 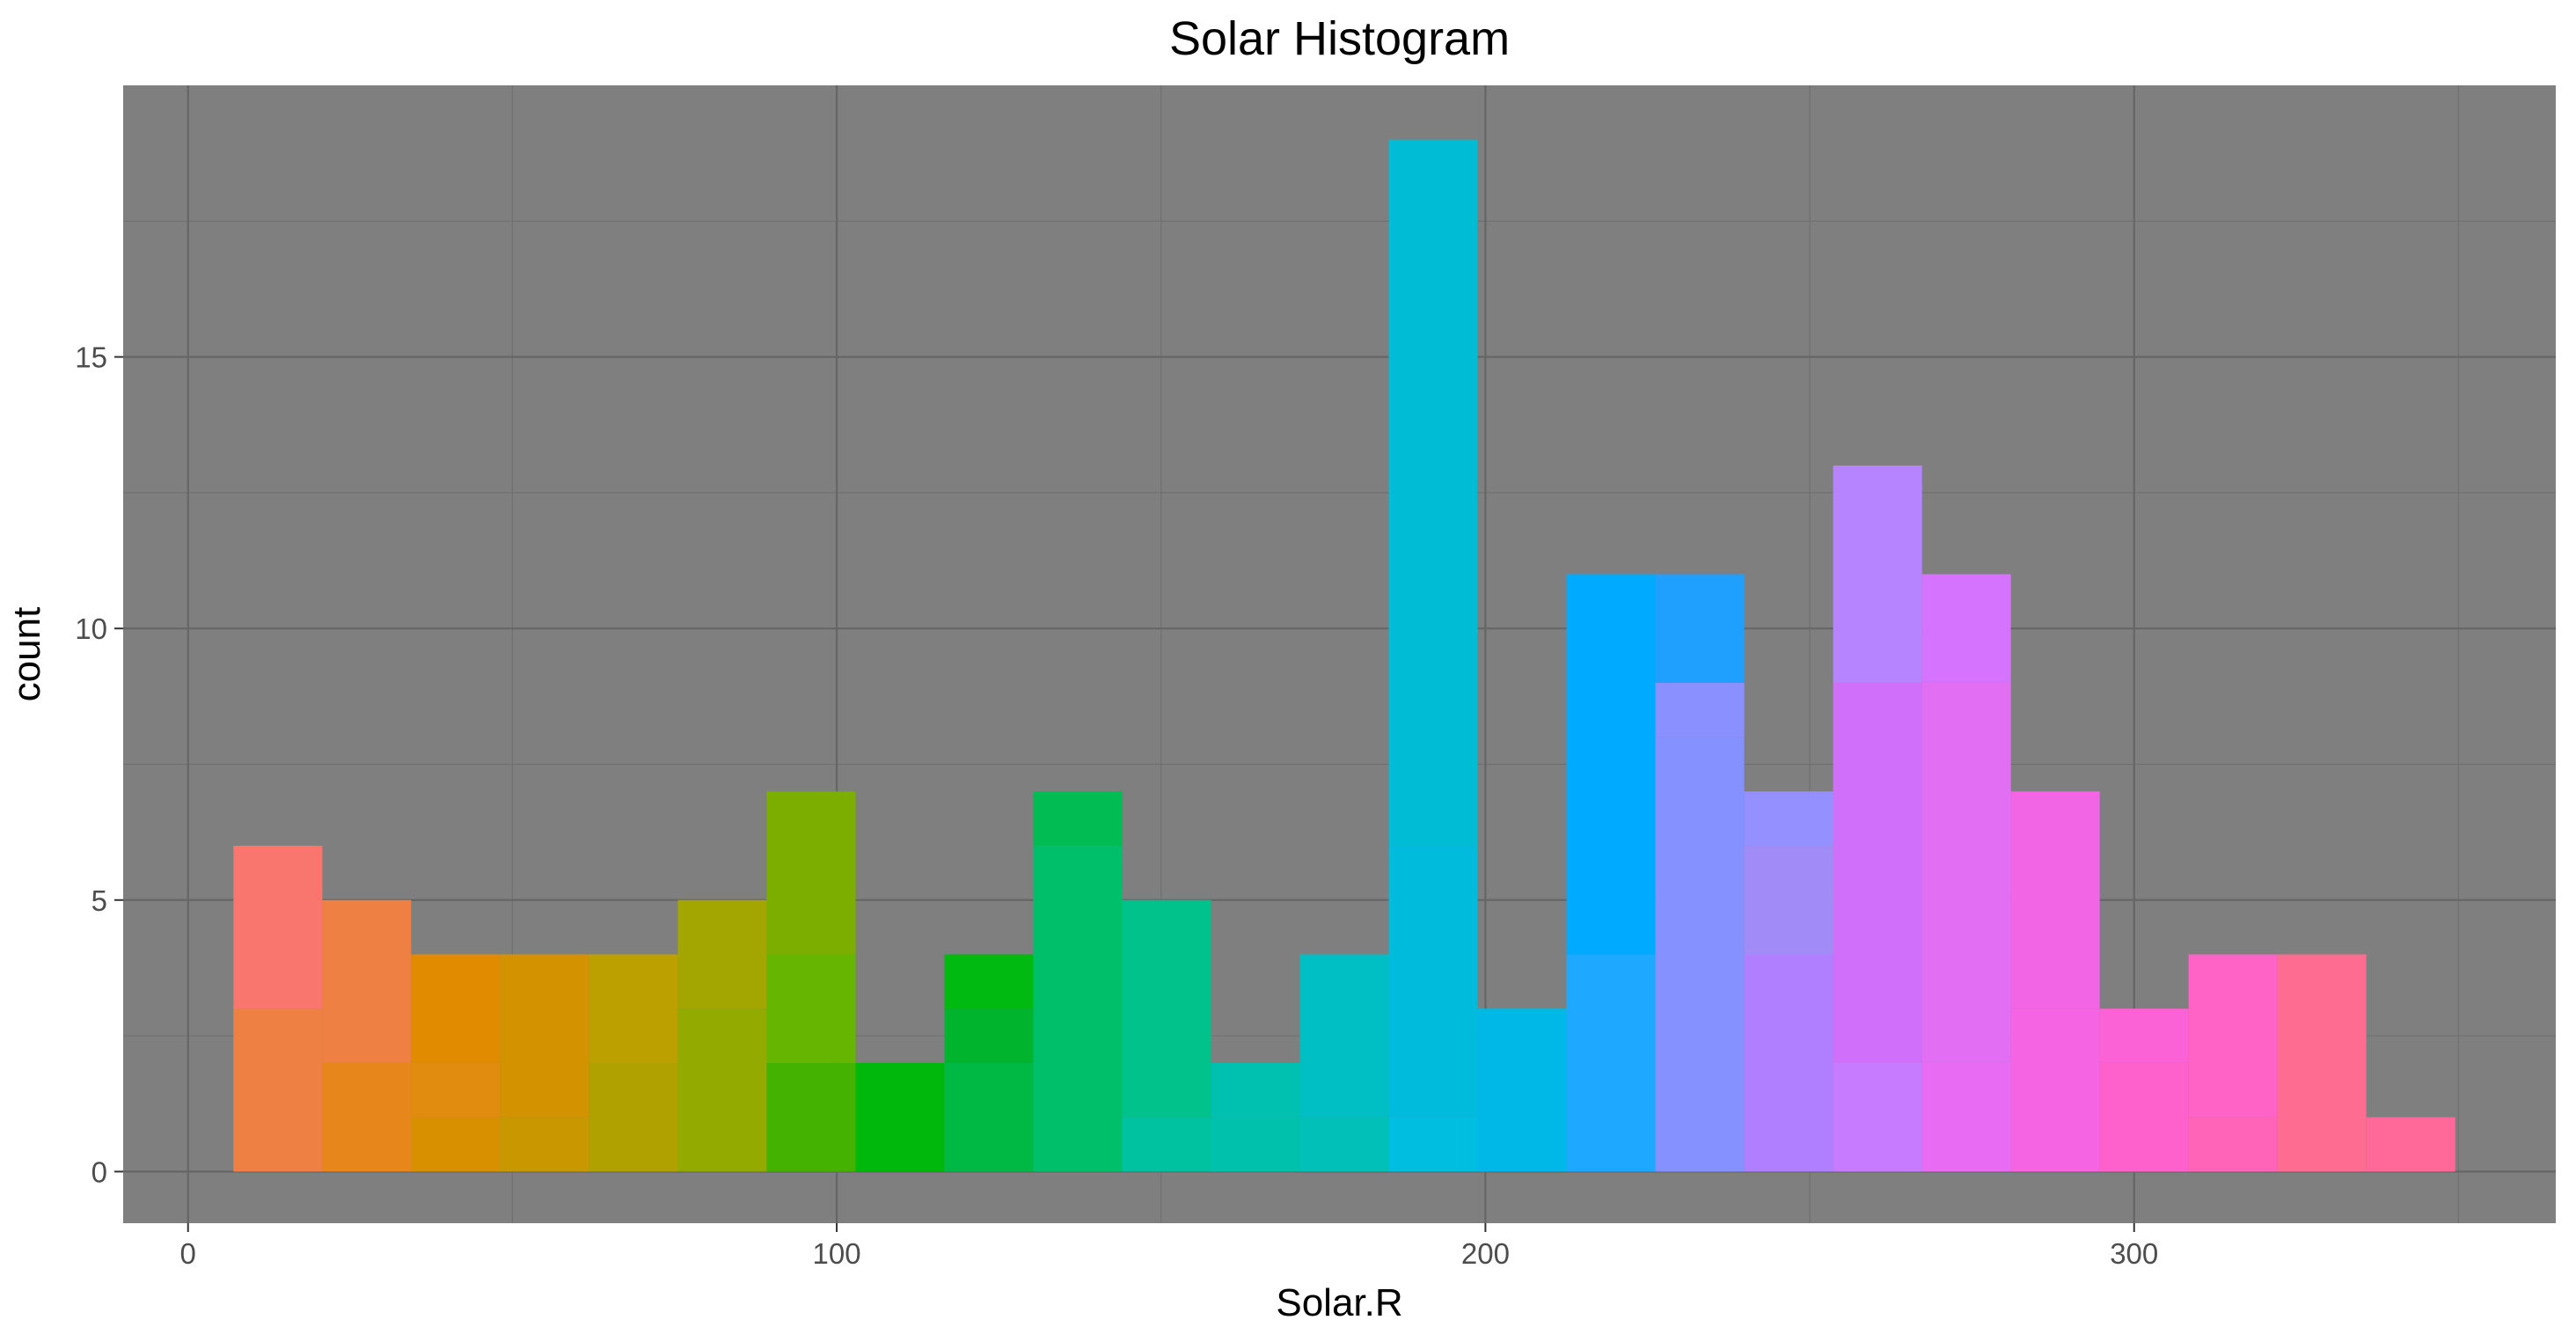 What do you see at coordinates (1339, 39) in the screenshot?
I see `chart-title: Solar Histogram` at bounding box center [1339, 39].